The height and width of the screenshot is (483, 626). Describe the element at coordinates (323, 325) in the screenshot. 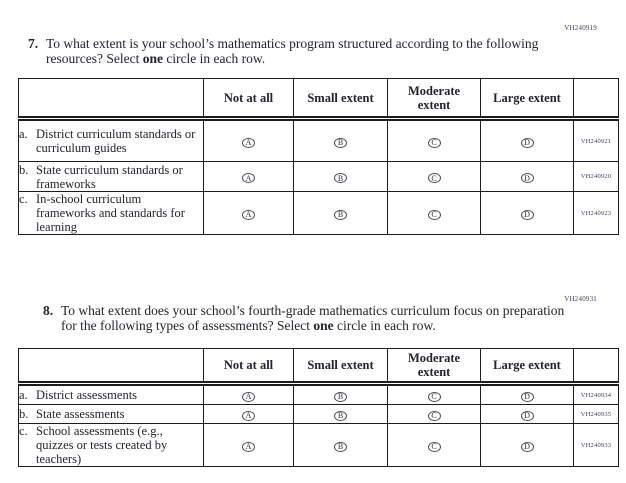

I see `question-8-prompt-bold: one` at that location.